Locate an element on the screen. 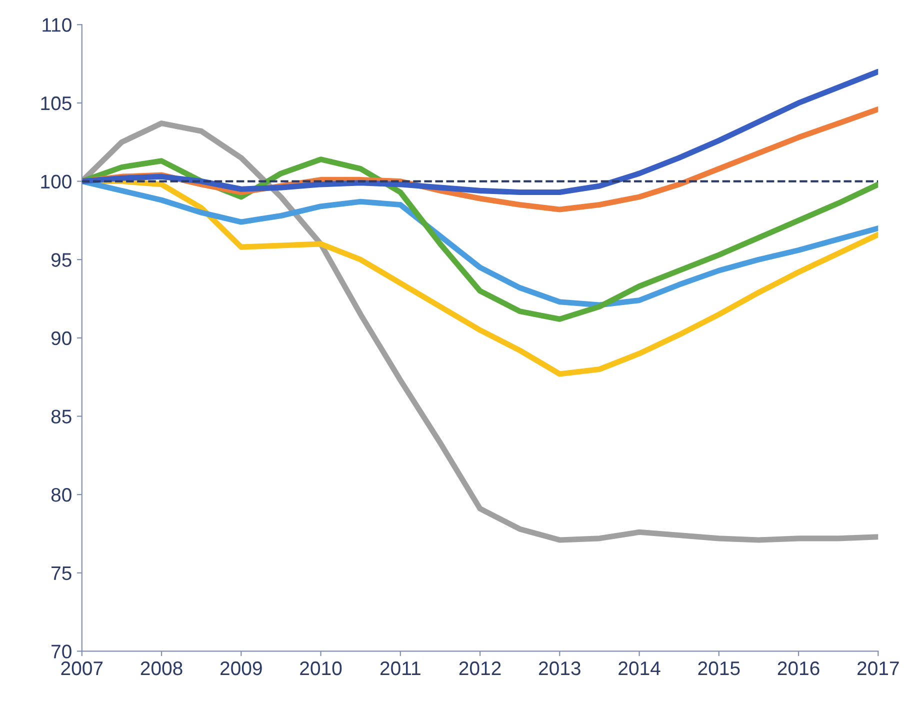  x-tick-label: 2013 is located at coordinates (559, 668).